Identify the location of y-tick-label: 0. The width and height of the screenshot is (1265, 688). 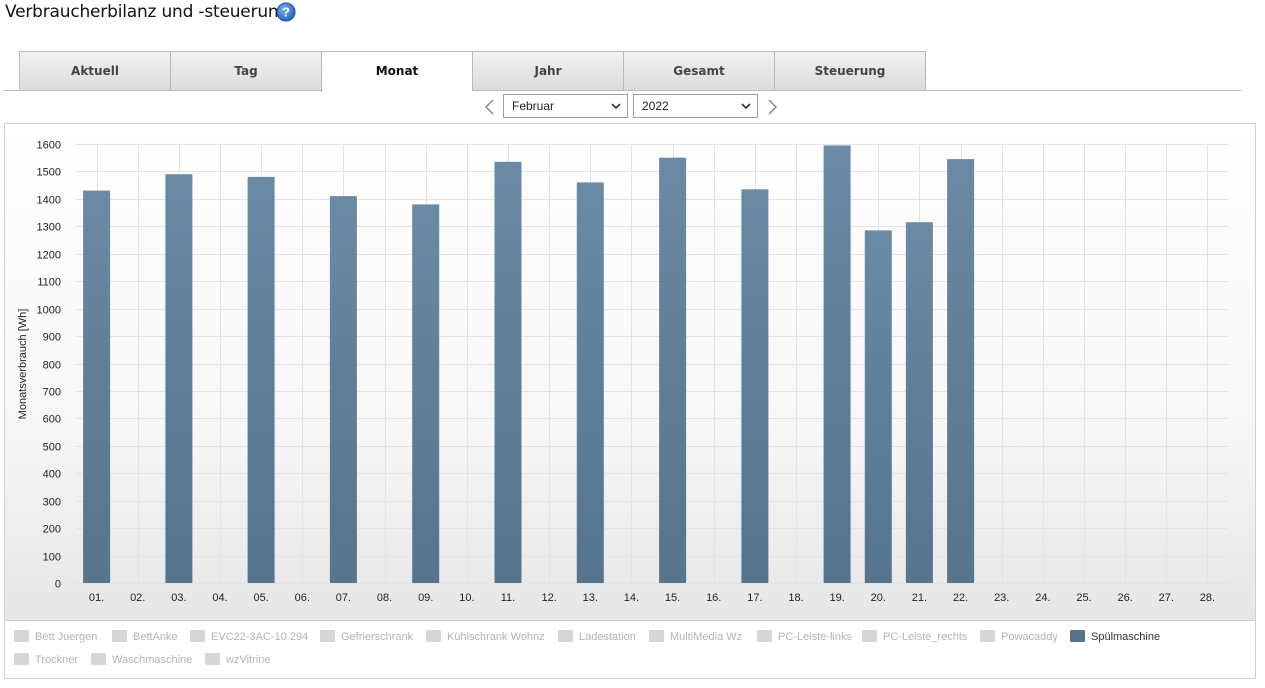
(58, 585).